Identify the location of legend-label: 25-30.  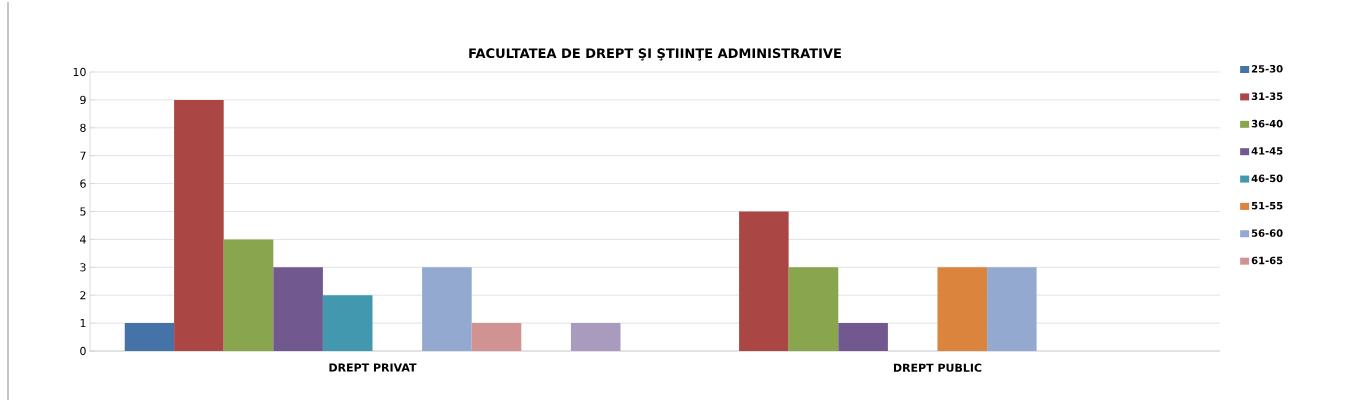
(1267, 69).